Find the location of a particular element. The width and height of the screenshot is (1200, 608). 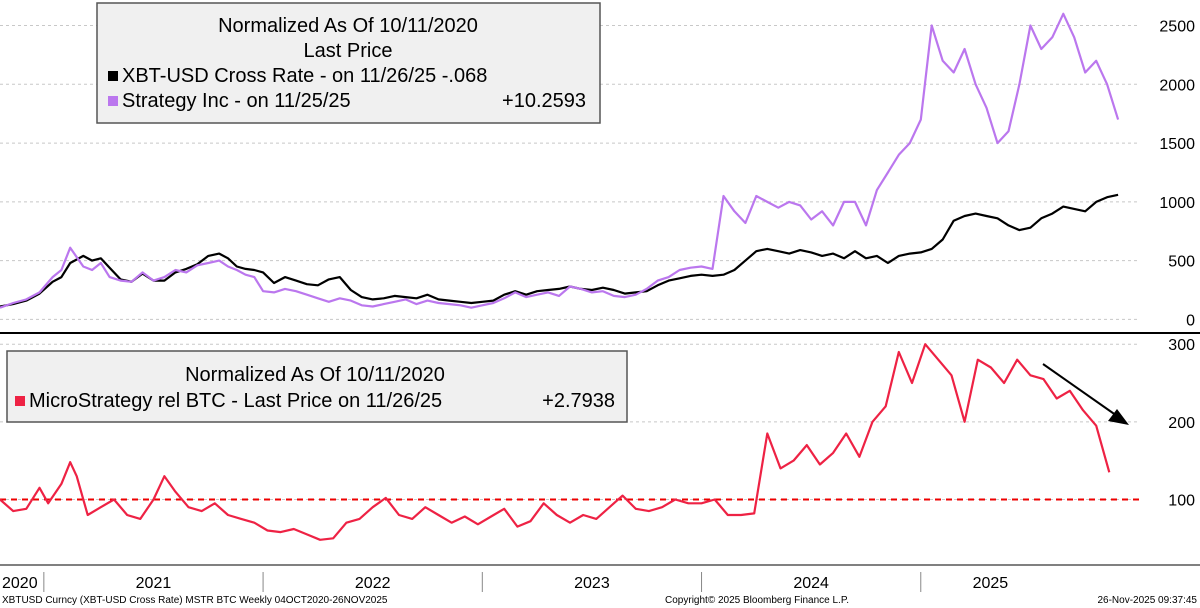

relative-legend-swatch is located at coordinates (20, 401).